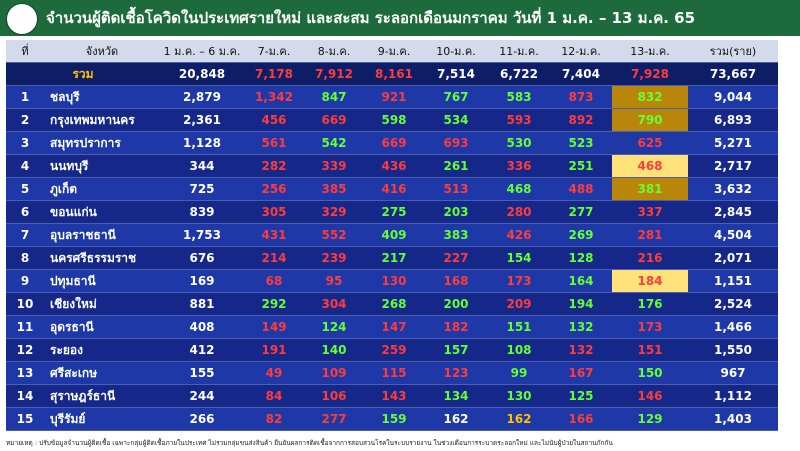 The height and width of the screenshot is (451, 800). What do you see at coordinates (650, 304) in the screenshot?
I see `cell: 176` at bounding box center [650, 304].